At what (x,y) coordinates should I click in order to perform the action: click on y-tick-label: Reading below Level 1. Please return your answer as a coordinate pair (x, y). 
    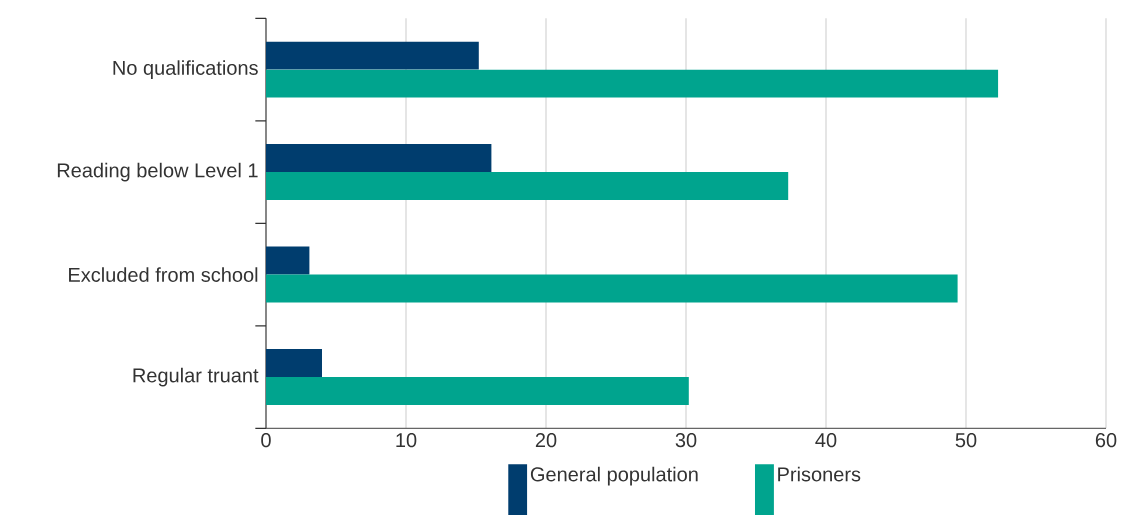
    Looking at the image, I should click on (157, 172).